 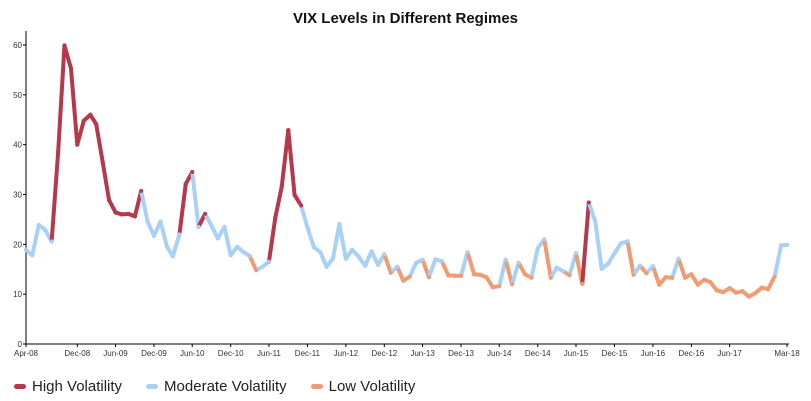 I want to click on legend-label-moderate: Moderate Volatility, so click(x=225, y=386).